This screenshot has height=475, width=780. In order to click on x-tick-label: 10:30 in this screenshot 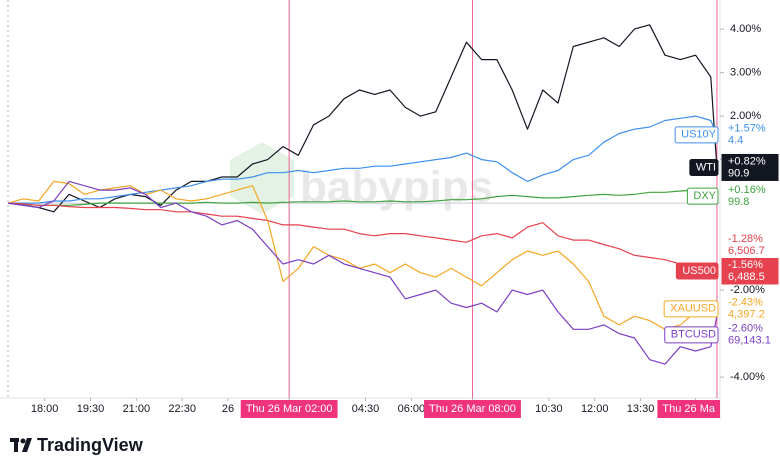, I will do `click(549, 409)`.